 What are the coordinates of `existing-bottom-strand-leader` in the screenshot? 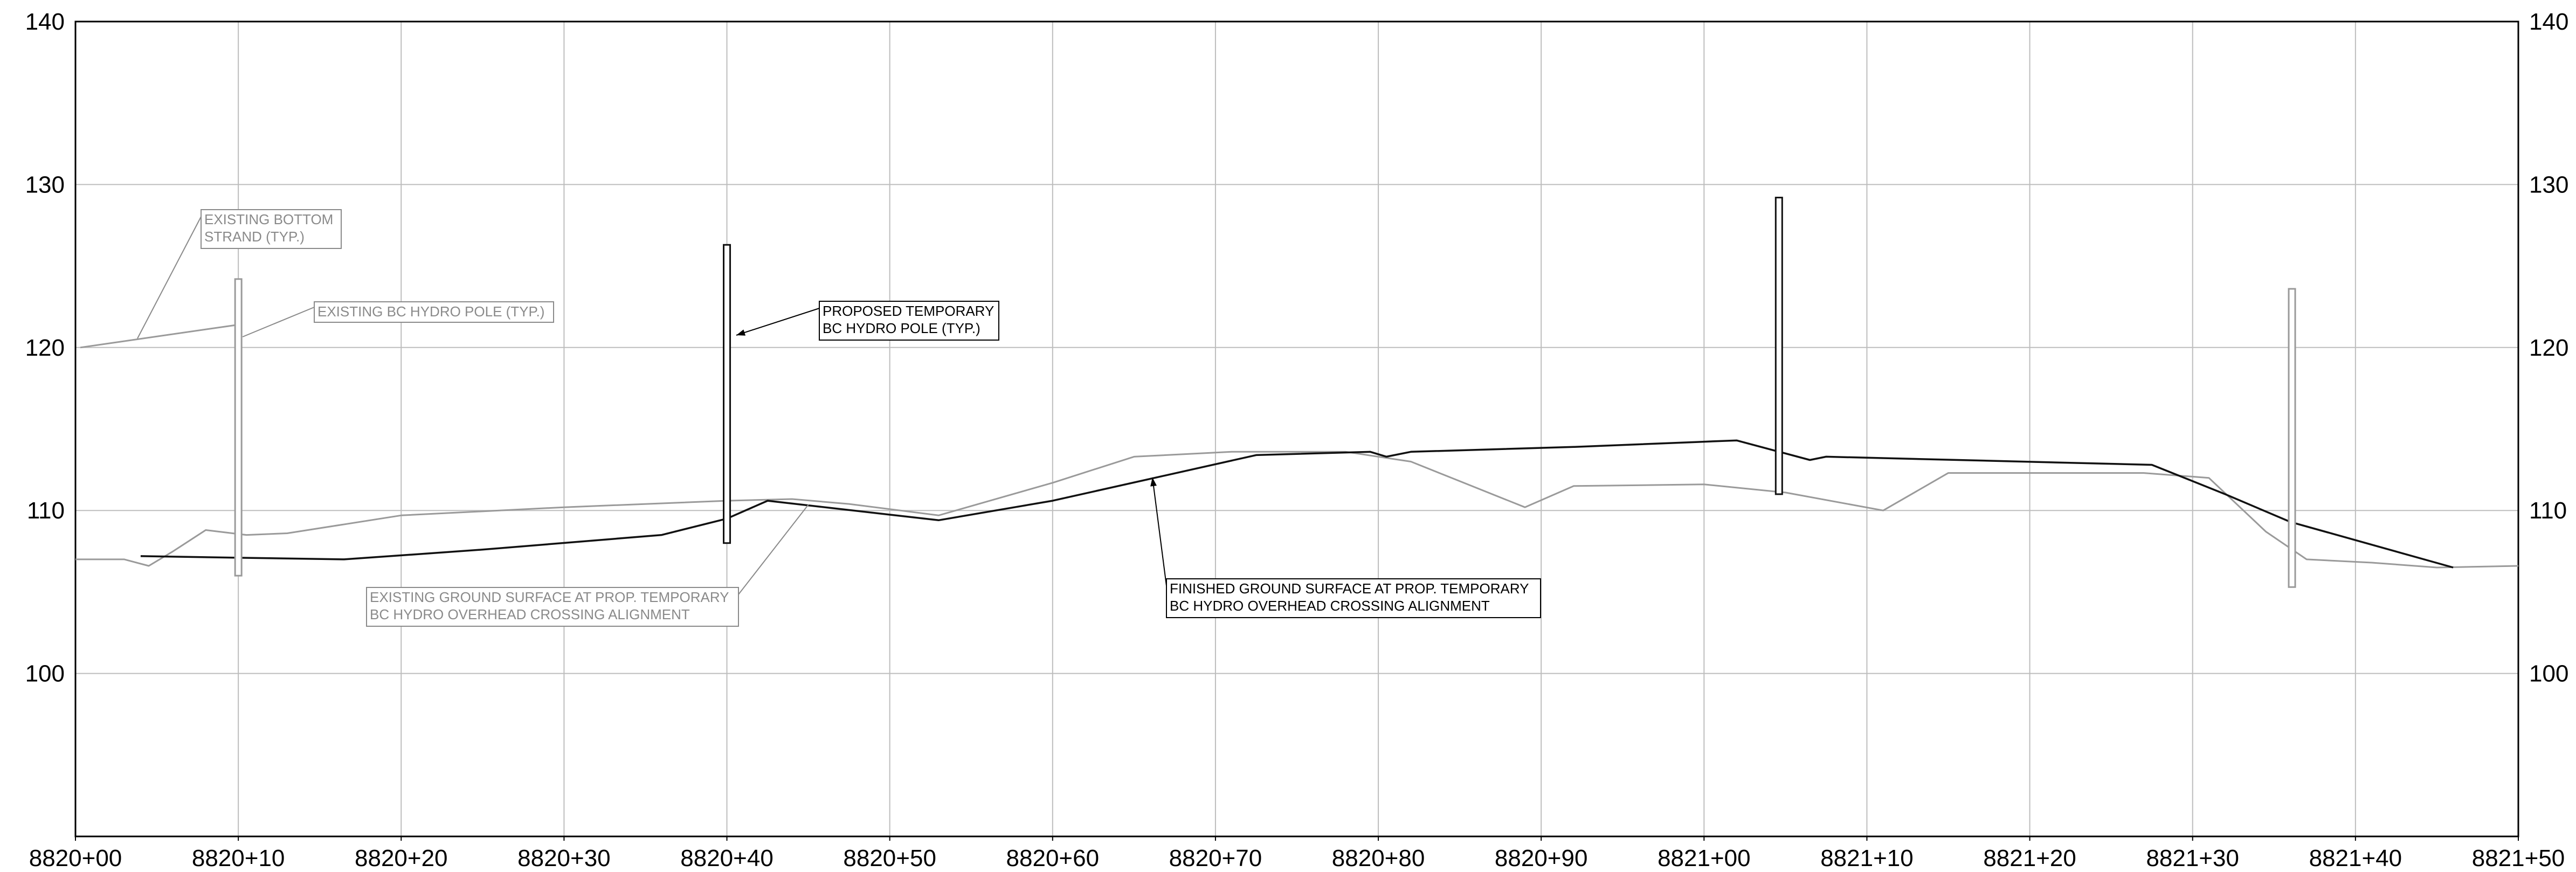 It's located at (169, 277).